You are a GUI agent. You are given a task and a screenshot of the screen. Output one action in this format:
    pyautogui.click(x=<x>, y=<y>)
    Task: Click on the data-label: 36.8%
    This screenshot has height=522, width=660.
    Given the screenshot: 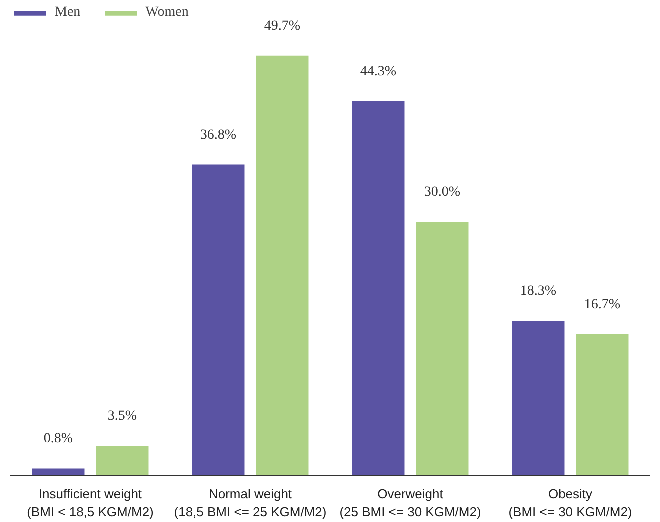 What is the action you would take?
    pyautogui.click(x=218, y=135)
    